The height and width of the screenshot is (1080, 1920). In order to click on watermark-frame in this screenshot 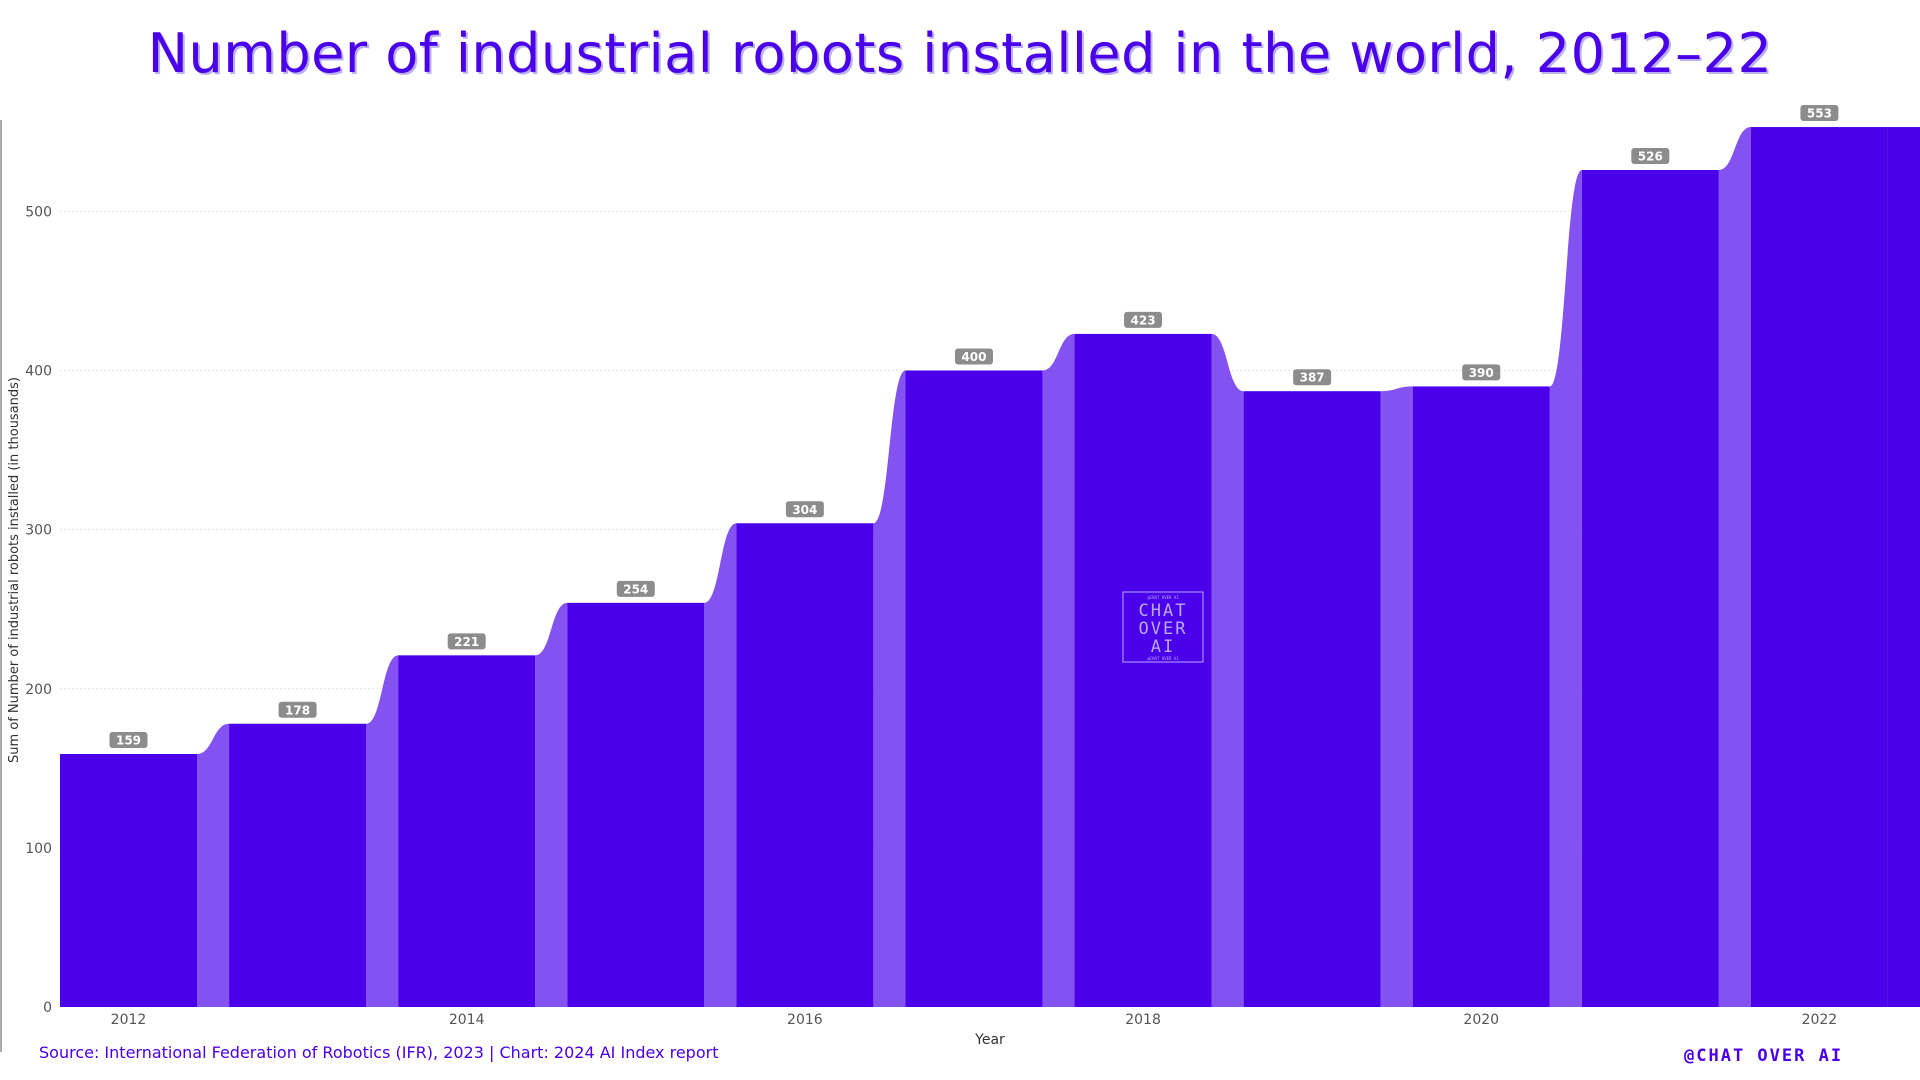, I will do `click(1163, 627)`.